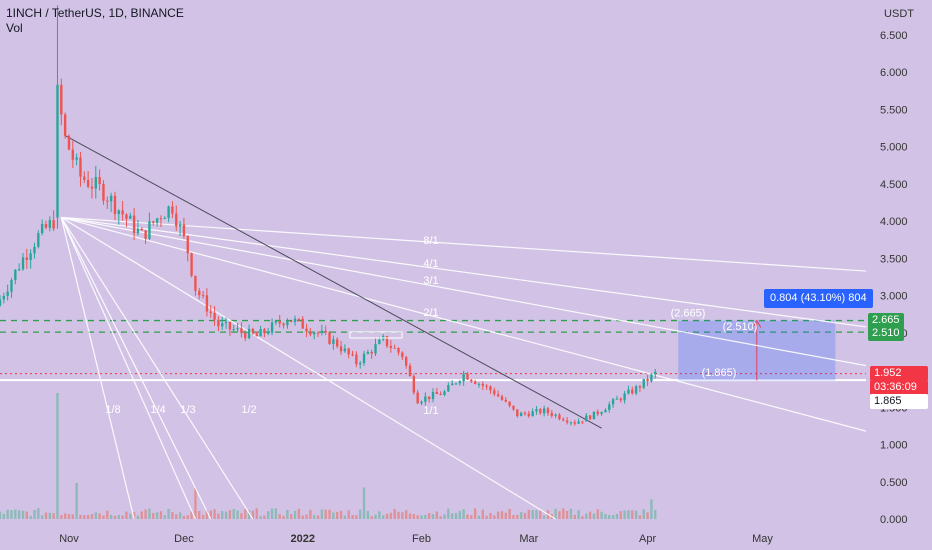 This screenshot has width=932, height=550. I want to click on fan-label: 3/1, so click(430, 281).